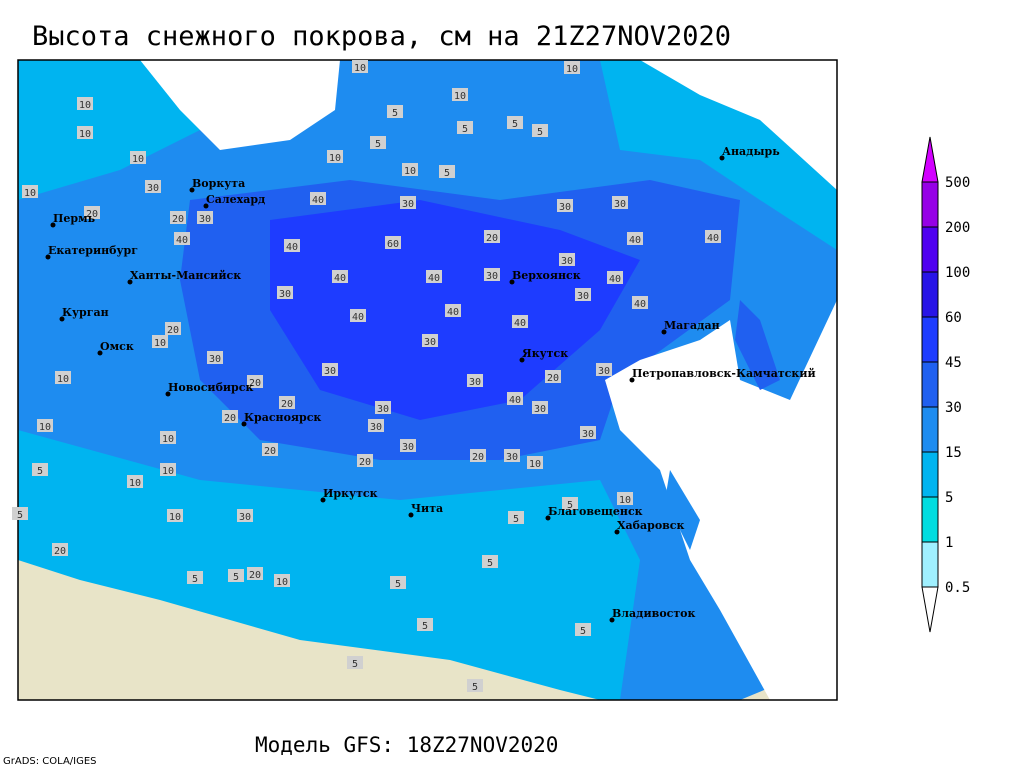  I want to click on colorbar-high, so click(930, 159).